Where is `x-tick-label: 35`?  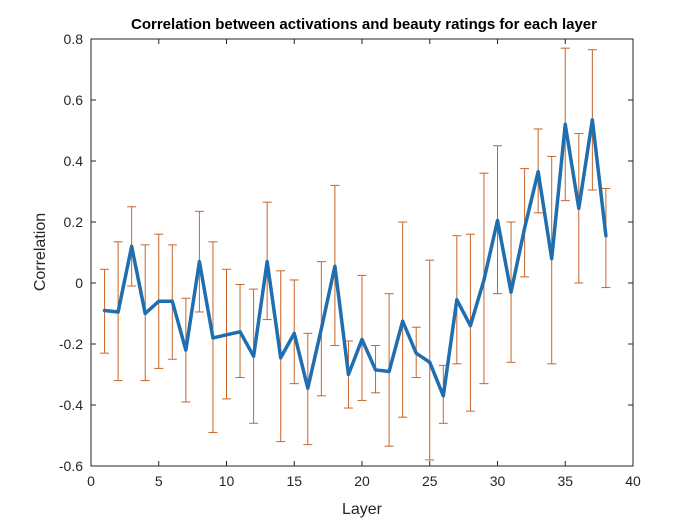 x-tick-label: 35 is located at coordinates (565, 481).